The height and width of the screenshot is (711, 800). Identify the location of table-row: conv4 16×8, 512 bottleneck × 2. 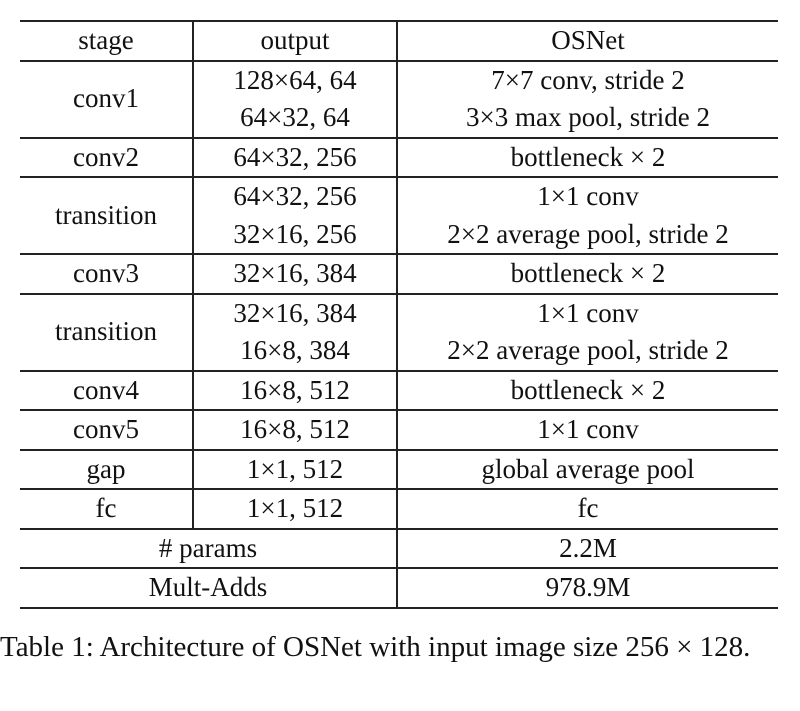
(399, 390).